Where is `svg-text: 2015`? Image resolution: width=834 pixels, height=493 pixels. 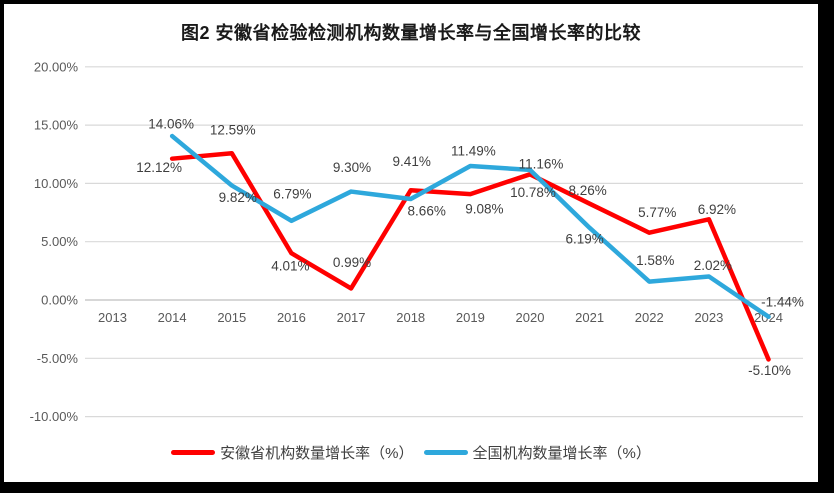
svg-text: 2015 is located at coordinates (231, 317).